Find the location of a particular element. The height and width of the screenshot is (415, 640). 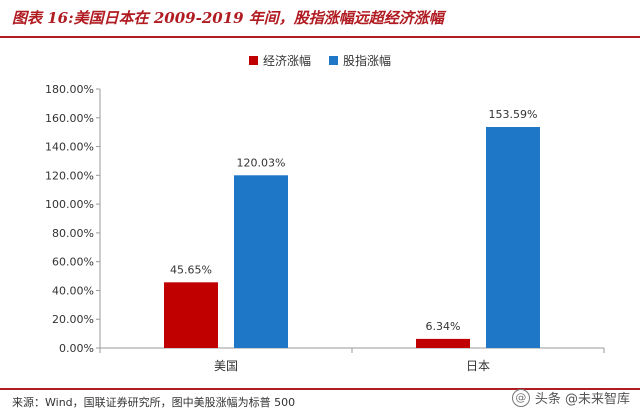

y-tick-label: 0.00% is located at coordinates (76, 348).